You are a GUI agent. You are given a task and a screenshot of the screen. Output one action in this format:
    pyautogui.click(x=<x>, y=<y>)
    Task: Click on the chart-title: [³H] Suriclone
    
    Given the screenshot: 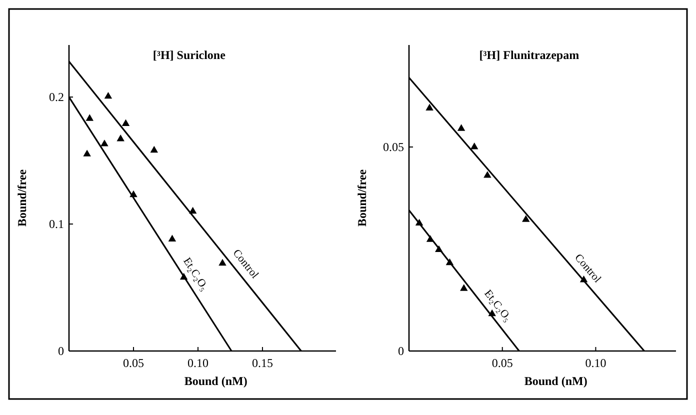 What is the action you would take?
    pyautogui.click(x=189, y=55)
    